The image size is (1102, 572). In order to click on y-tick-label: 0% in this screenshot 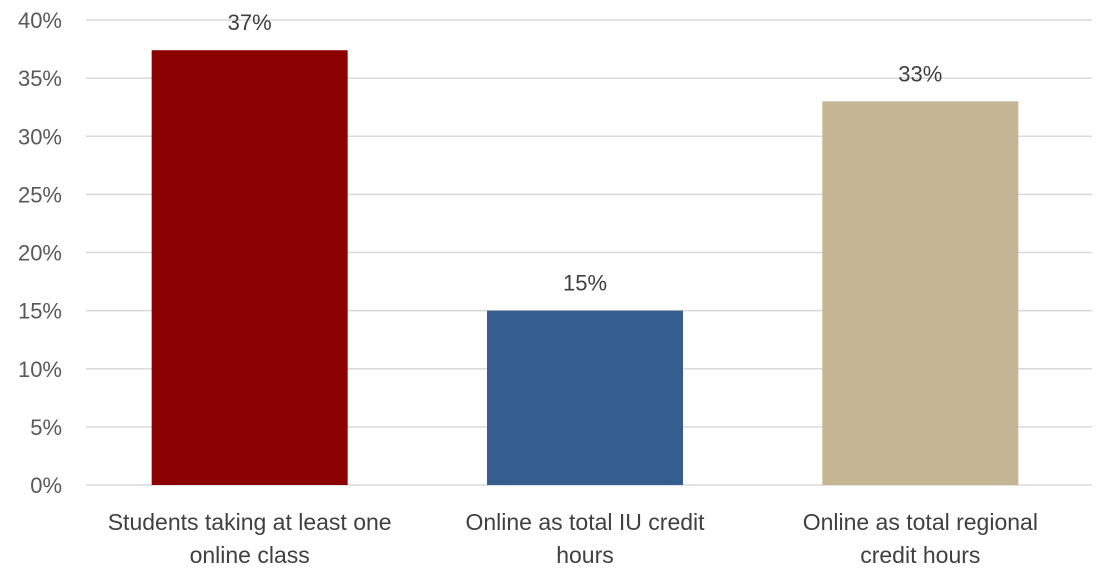, I will do `click(46, 485)`.